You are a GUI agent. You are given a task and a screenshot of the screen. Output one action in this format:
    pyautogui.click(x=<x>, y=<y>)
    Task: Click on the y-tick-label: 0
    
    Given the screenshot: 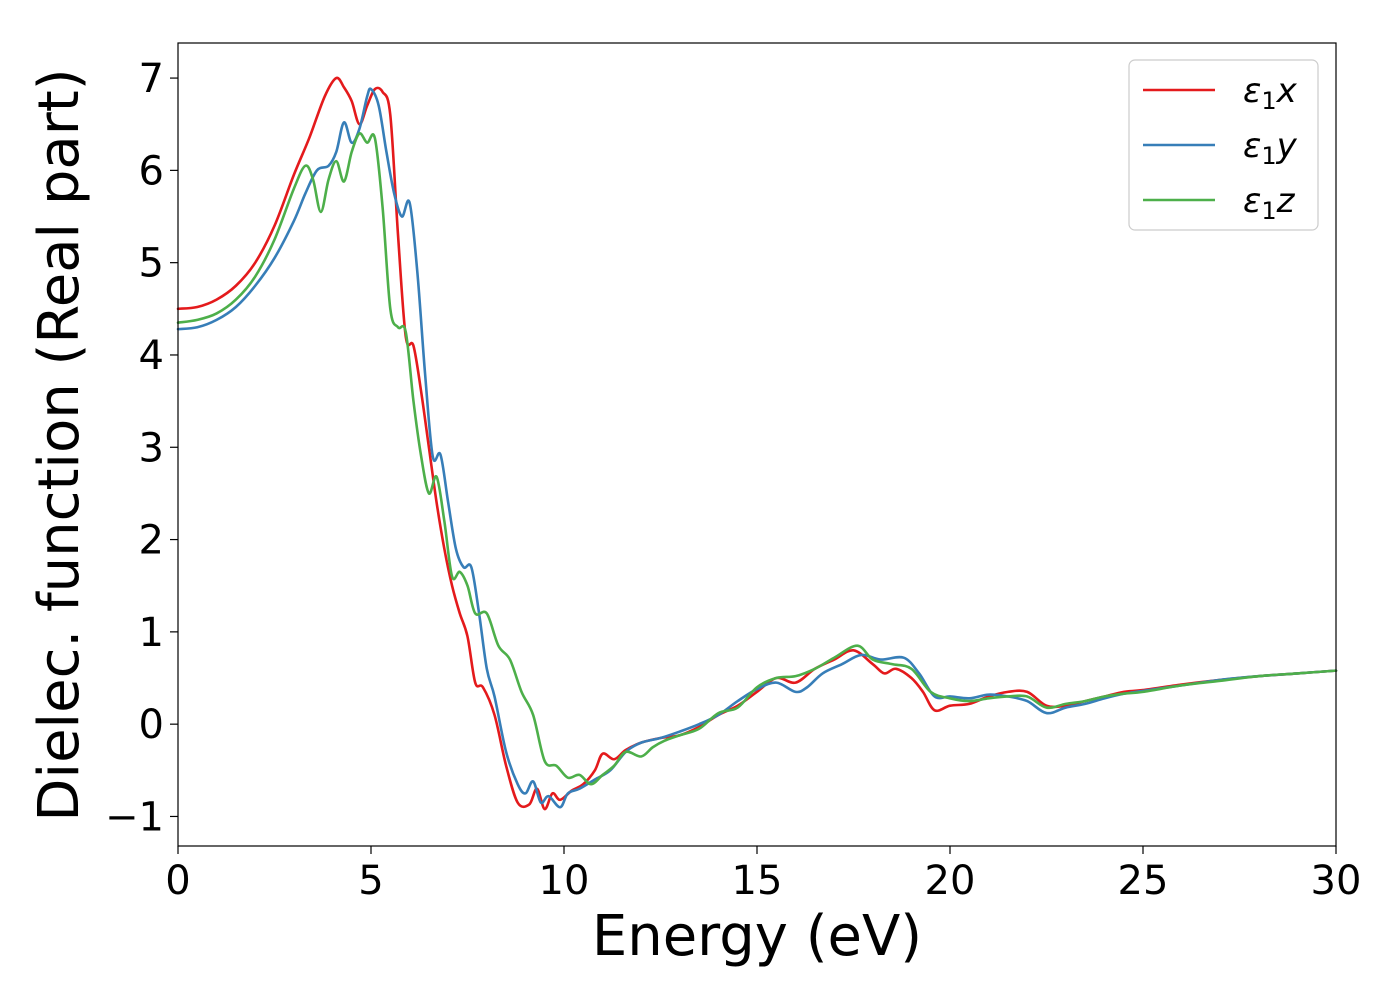 What is the action you would take?
    pyautogui.click(x=151, y=725)
    